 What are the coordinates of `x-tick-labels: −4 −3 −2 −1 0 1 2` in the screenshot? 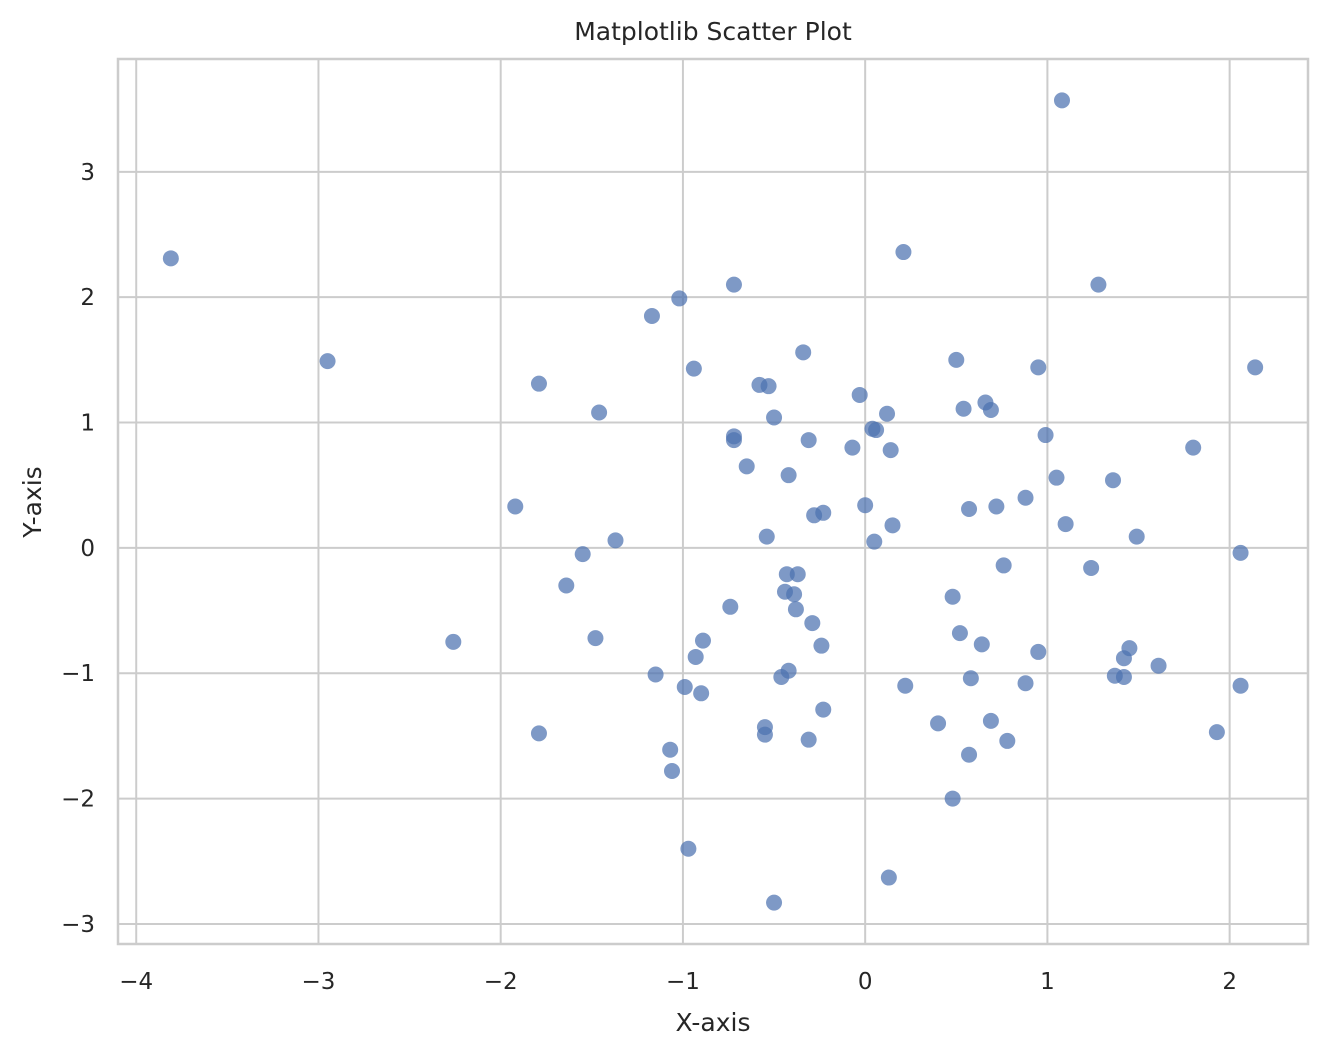 It's located at (678, 982).